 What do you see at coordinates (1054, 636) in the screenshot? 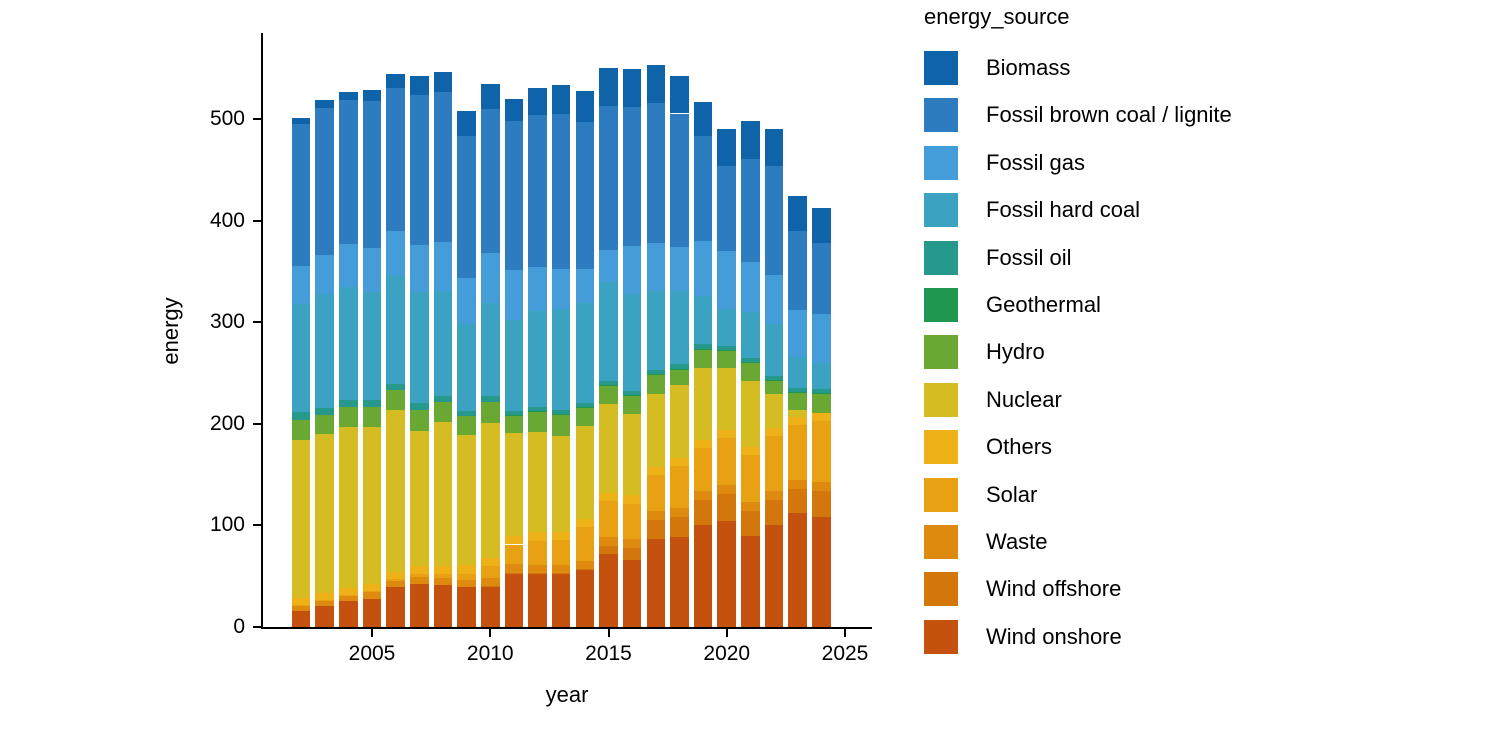
I see `legend-label: Wind onshore` at bounding box center [1054, 636].